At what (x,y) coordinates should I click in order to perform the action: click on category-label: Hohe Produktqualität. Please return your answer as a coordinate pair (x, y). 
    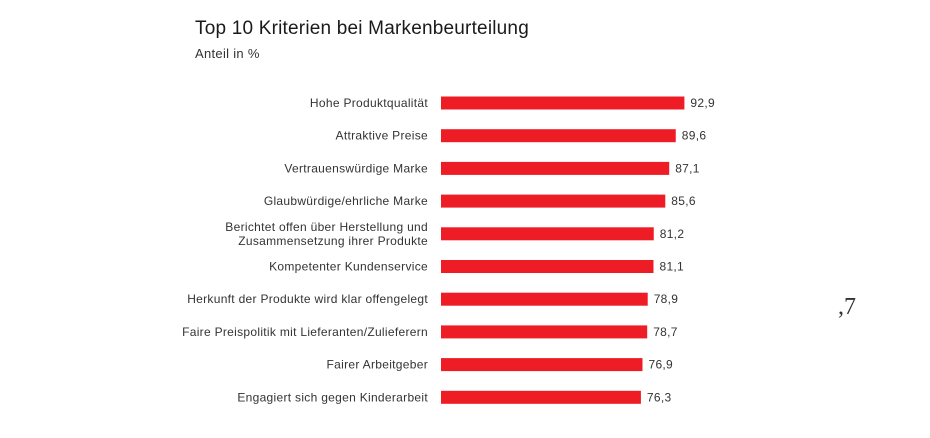
    Looking at the image, I should click on (369, 103).